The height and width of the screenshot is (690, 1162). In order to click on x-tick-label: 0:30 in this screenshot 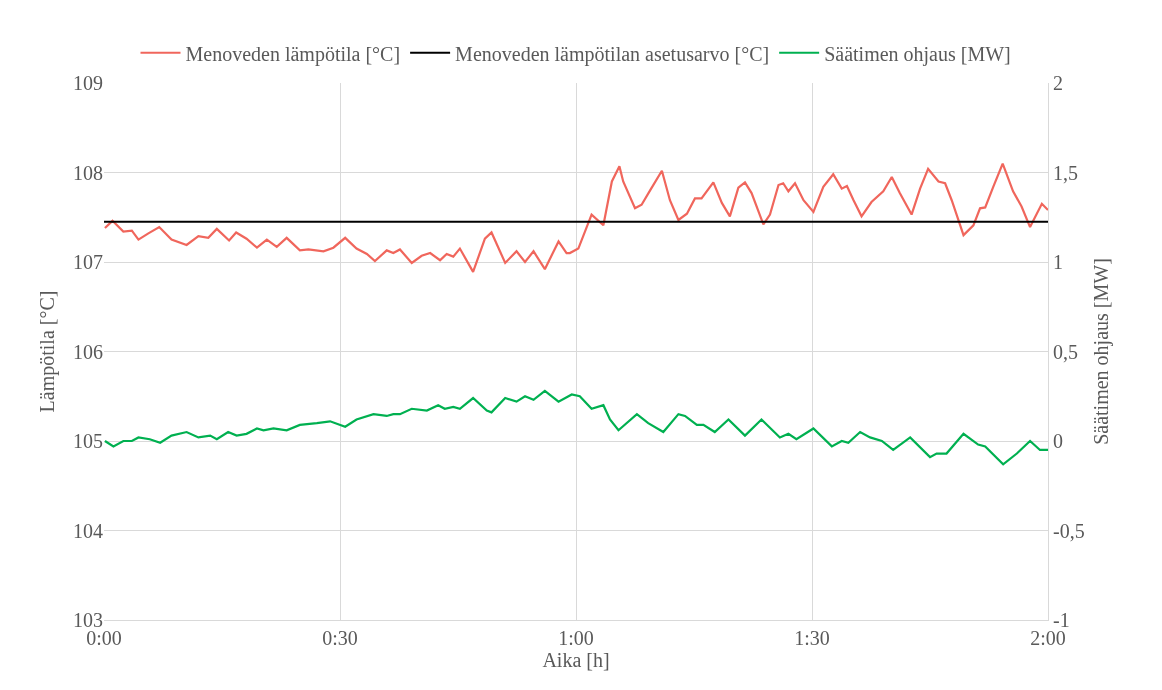, I will do `click(340, 638)`.